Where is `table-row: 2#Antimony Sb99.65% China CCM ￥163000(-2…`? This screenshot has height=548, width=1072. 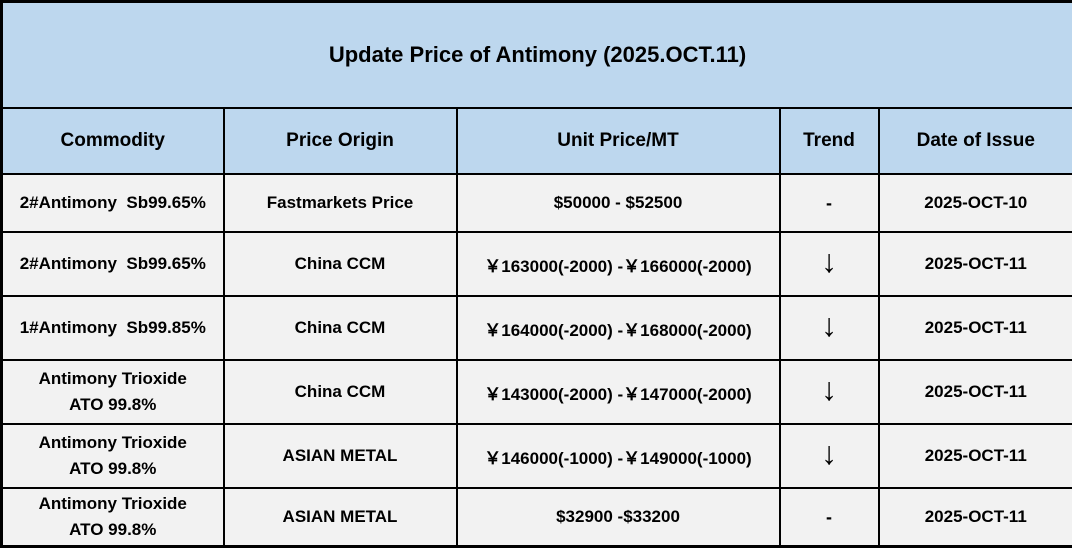 table-row: 2#Antimony Sb99.65% China CCM ￥163000(-2… is located at coordinates (537, 264).